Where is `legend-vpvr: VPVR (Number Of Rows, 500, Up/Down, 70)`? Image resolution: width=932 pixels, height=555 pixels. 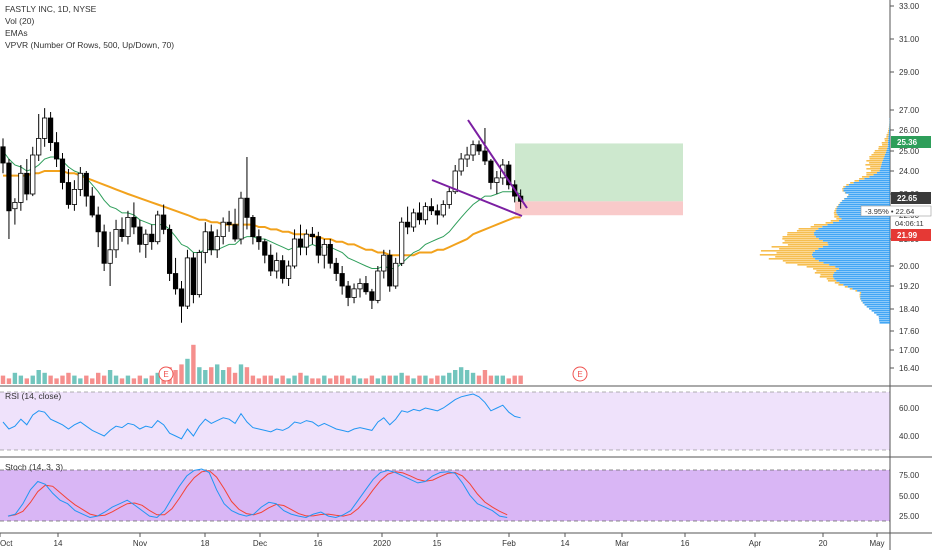 legend-vpvr: VPVR (Number Of Rows, 500, Up/Down, 70) is located at coordinates (89, 45).